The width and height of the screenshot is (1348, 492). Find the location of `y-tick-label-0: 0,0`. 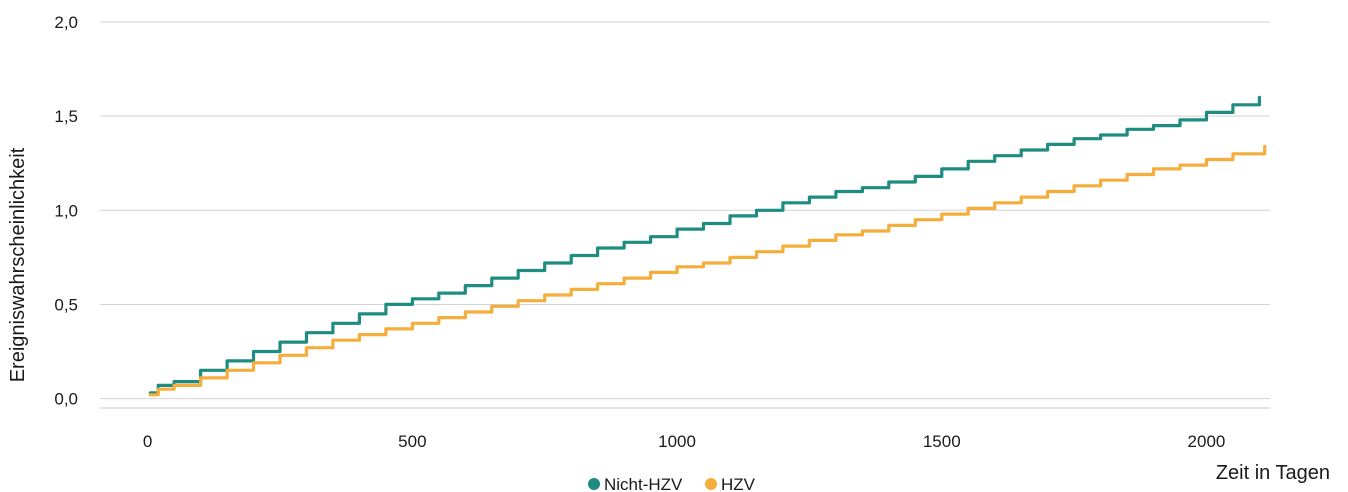

y-tick-label-0: 0,0 is located at coordinates (66, 399).